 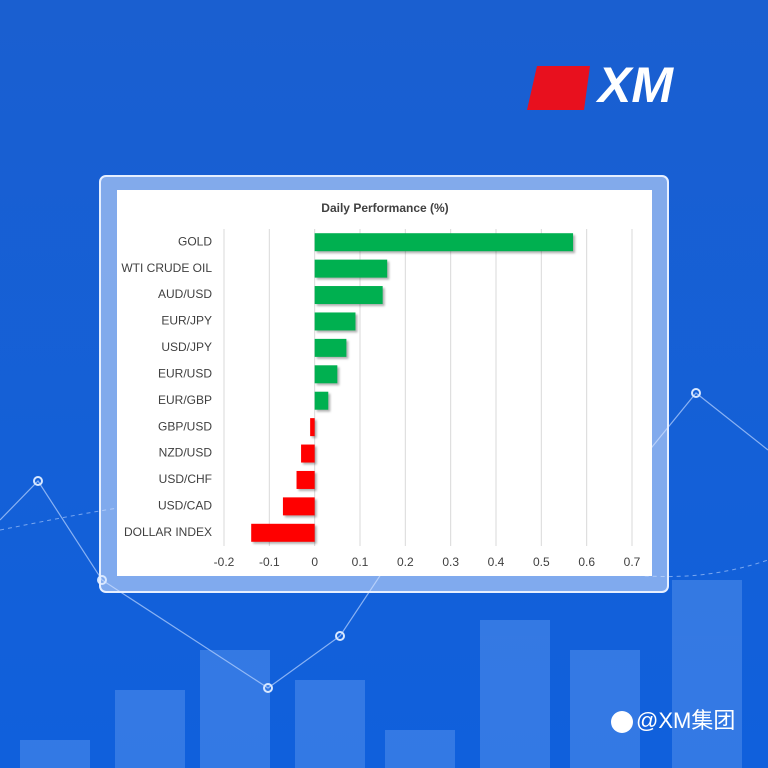 What do you see at coordinates (166, 268) in the screenshot?
I see `y-tick-label: WTI CRUDE OIL` at bounding box center [166, 268].